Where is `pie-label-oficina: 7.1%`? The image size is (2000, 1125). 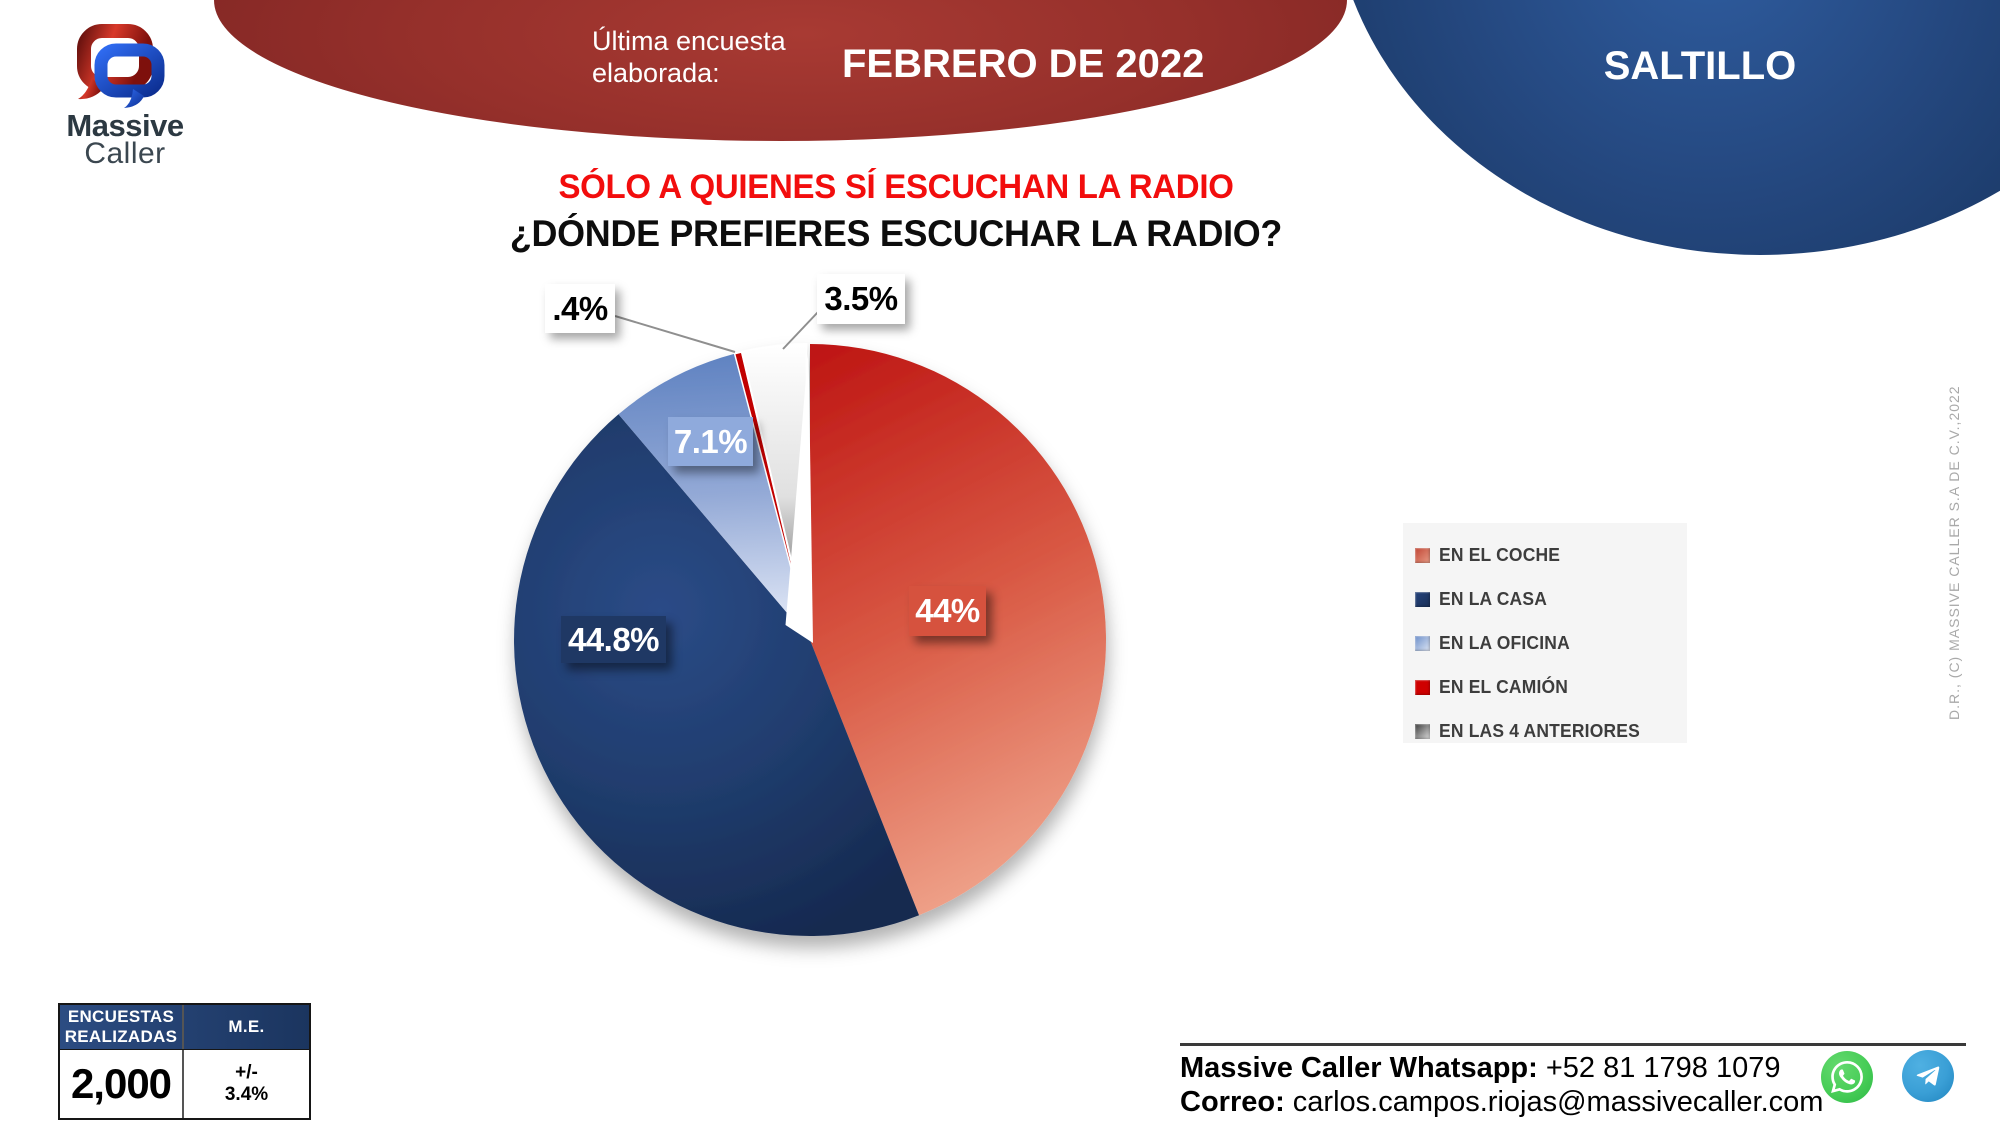
pie-label-oficina: 7.1% is located at coordinates (710, 441).